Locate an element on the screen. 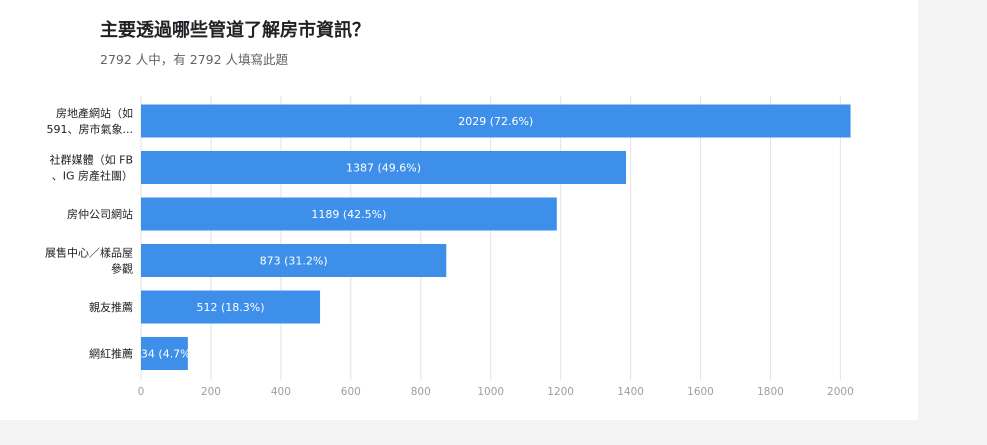  category-label: 參觀 is located at coordinates (122, 269).